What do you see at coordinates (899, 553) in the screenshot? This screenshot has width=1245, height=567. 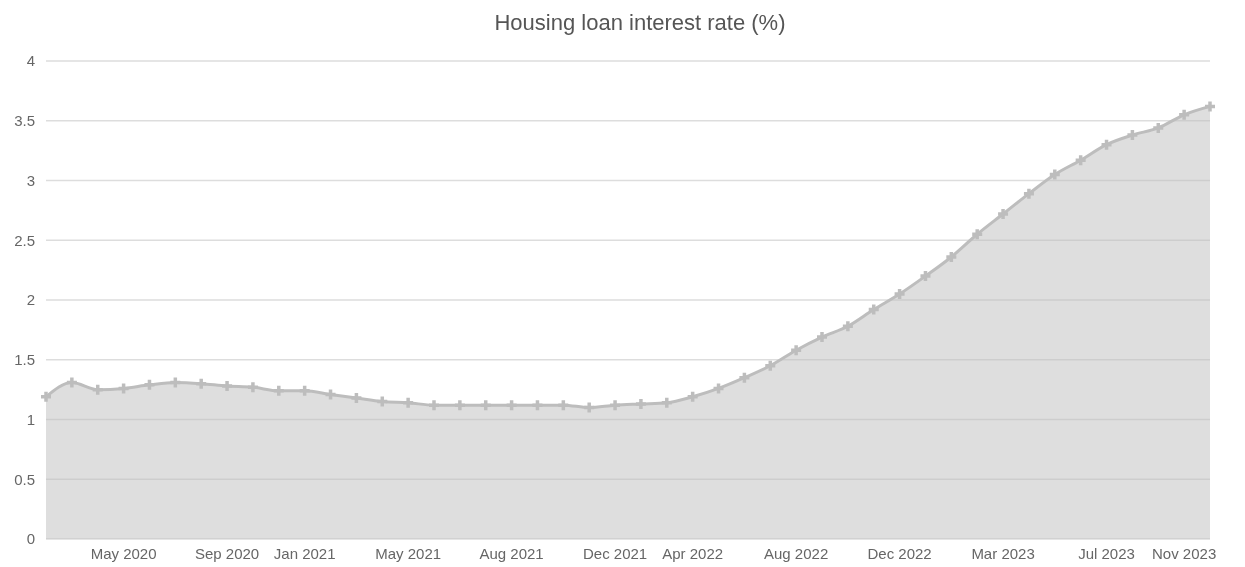 I see `x-tick-label: Dec 2022` at bounding box center [899, 553].